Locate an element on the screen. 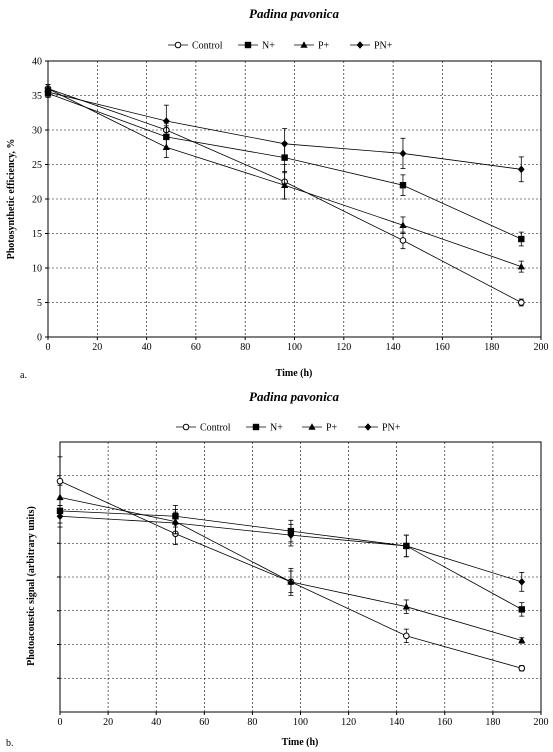 This screenshot has height=752, width=553. chart-b-x-tick-label: 200 is located at coordinates (541, 722).